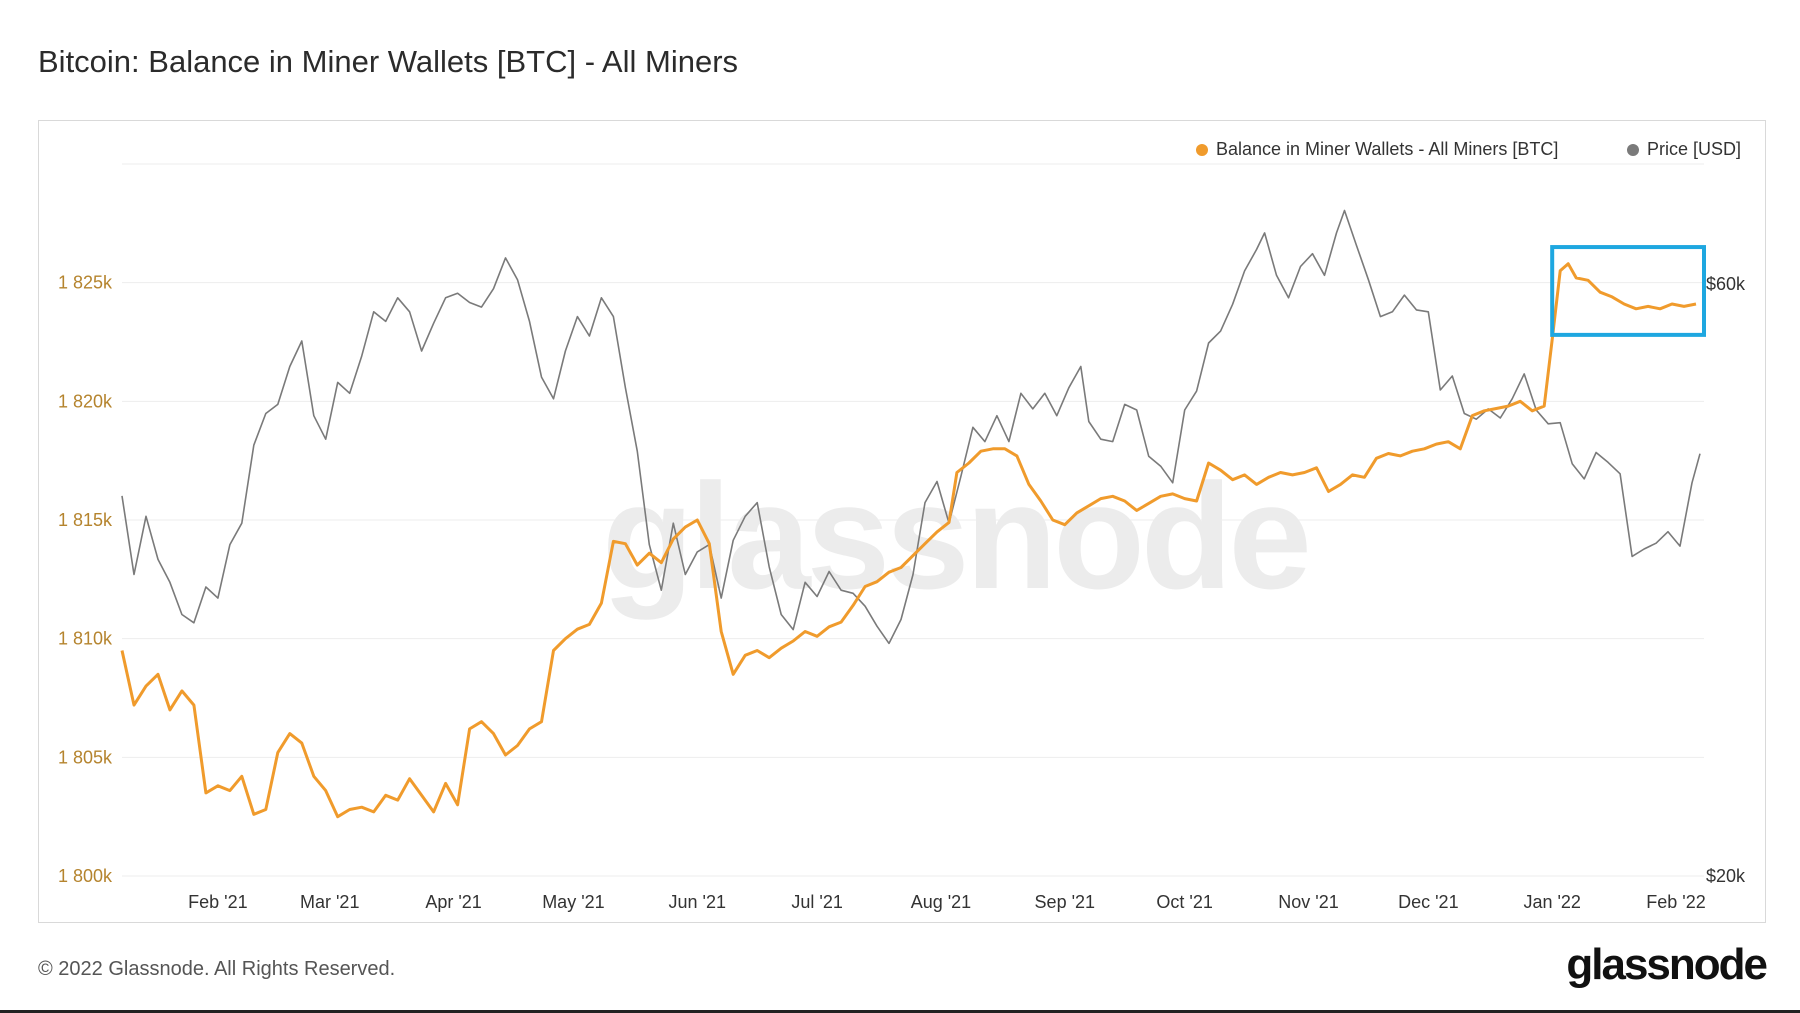 This screenshot has width=1800, height=1013. I want to click on x-axis-tick-label: Aug '21, so click(941, 902).